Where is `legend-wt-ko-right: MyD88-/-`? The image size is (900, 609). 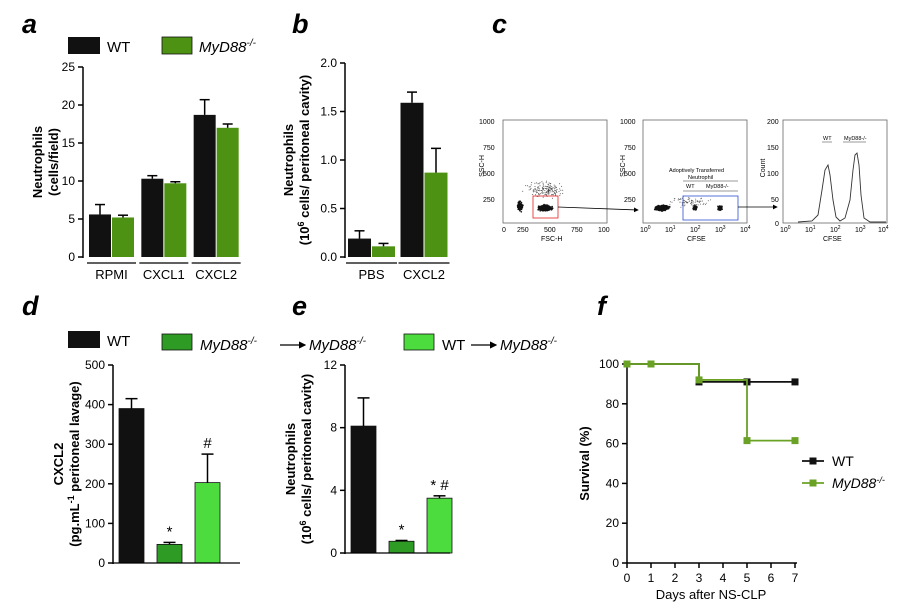 legend-wt-ko-right: MyD88-/- is located at coordinates (529, 345).